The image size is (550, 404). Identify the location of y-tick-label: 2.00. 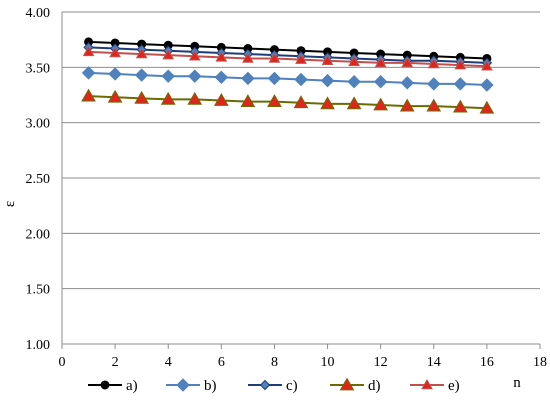
(38, 234).